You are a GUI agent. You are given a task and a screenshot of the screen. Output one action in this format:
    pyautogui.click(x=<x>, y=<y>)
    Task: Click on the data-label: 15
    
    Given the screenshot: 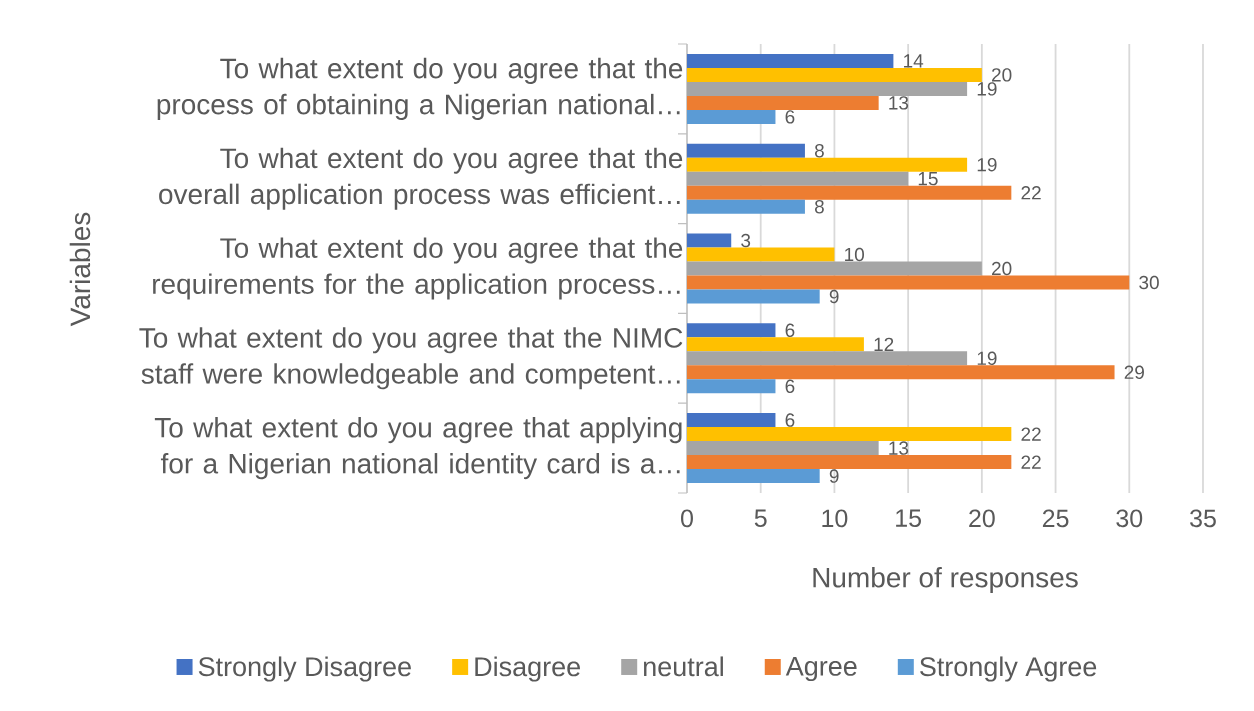 What is the action you would take?
    pyautogui.click(x=928, y=179)
    